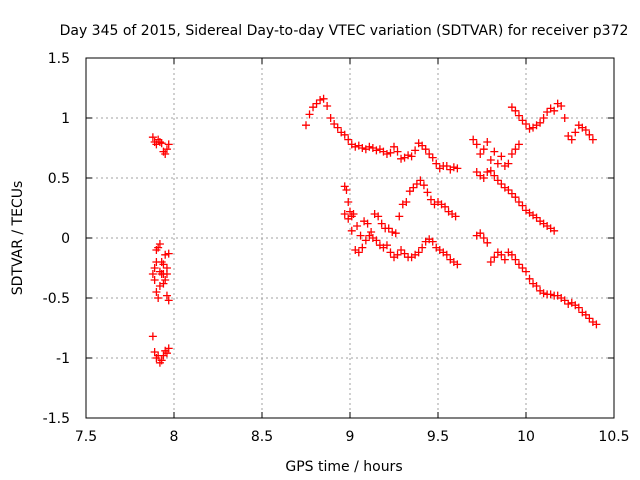 The image size is (640, 480). What do you see at coordinates (262, 437) in the screenshot?
I see `x-tick-label: 8.5` at bounding box center [262, 437].